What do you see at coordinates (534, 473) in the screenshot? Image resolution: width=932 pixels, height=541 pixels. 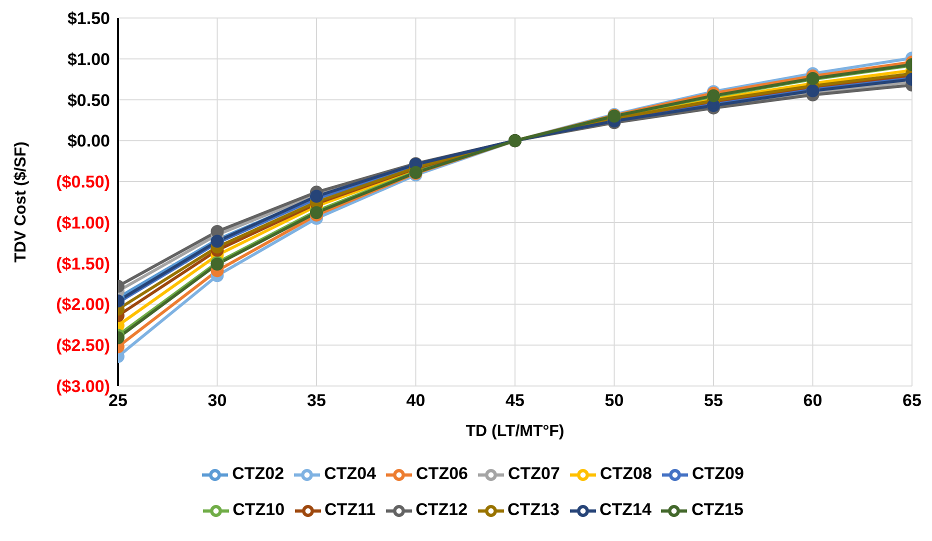 I see `legend-label: CTZ07` at bounding box center [534, 473].